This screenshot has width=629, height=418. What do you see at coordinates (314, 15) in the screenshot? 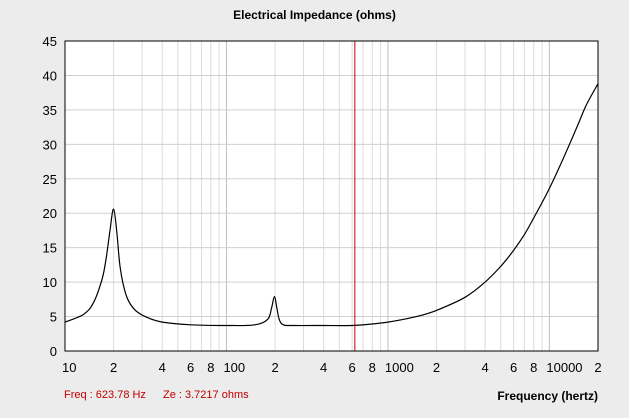
I see `chart-title: Electrical Impedance (ohms)` at bounding box center [314, 15].